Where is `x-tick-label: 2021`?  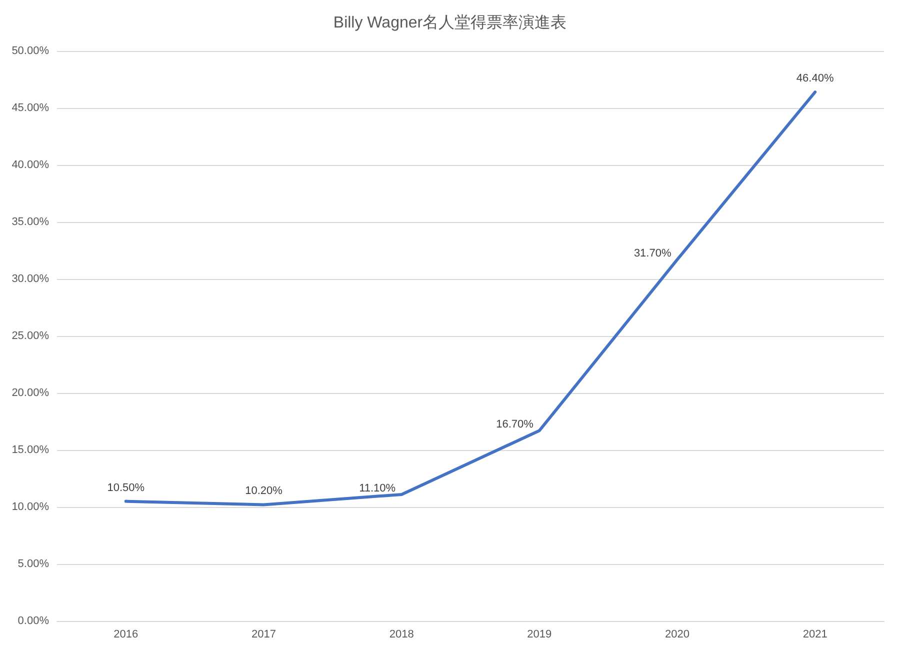
x-tick-label: 2021 is located at coordinates (815, 634).